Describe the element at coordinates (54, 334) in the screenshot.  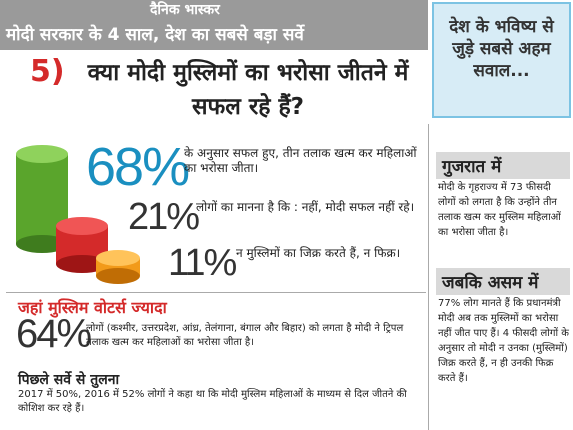
I see `stat-value: 64%` at that location.